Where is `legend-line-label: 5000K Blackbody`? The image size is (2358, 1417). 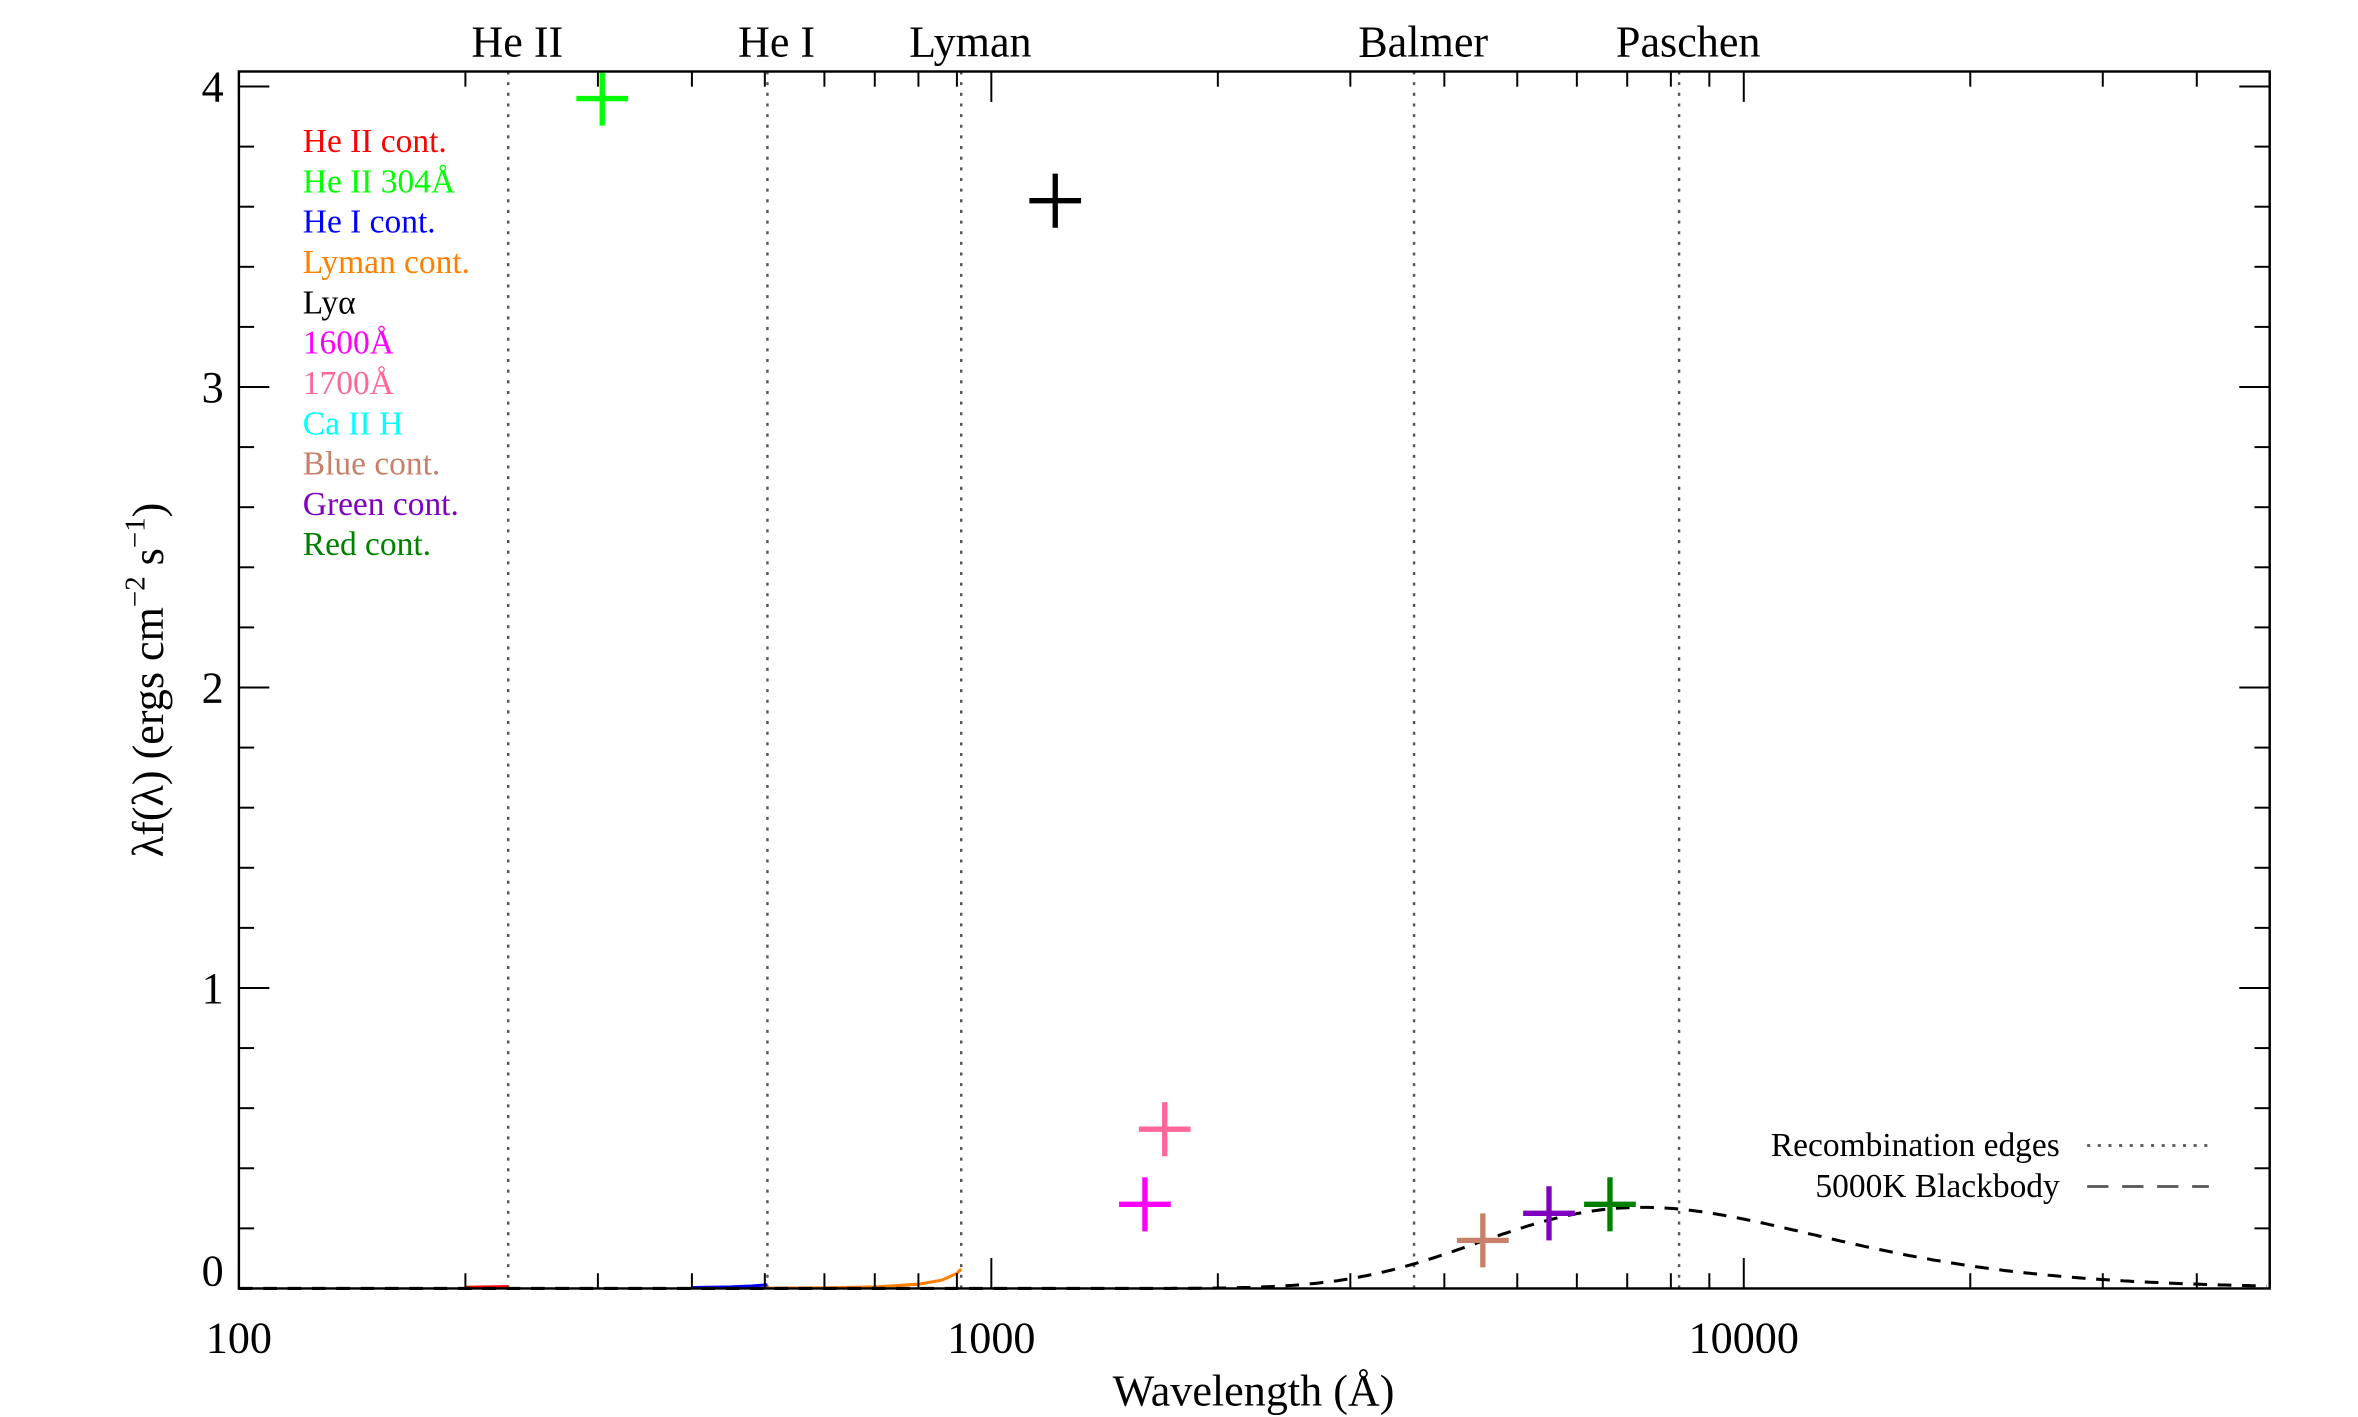
legend-line-label: 5000K Blackbody is located at coordinates (1937, 1186).